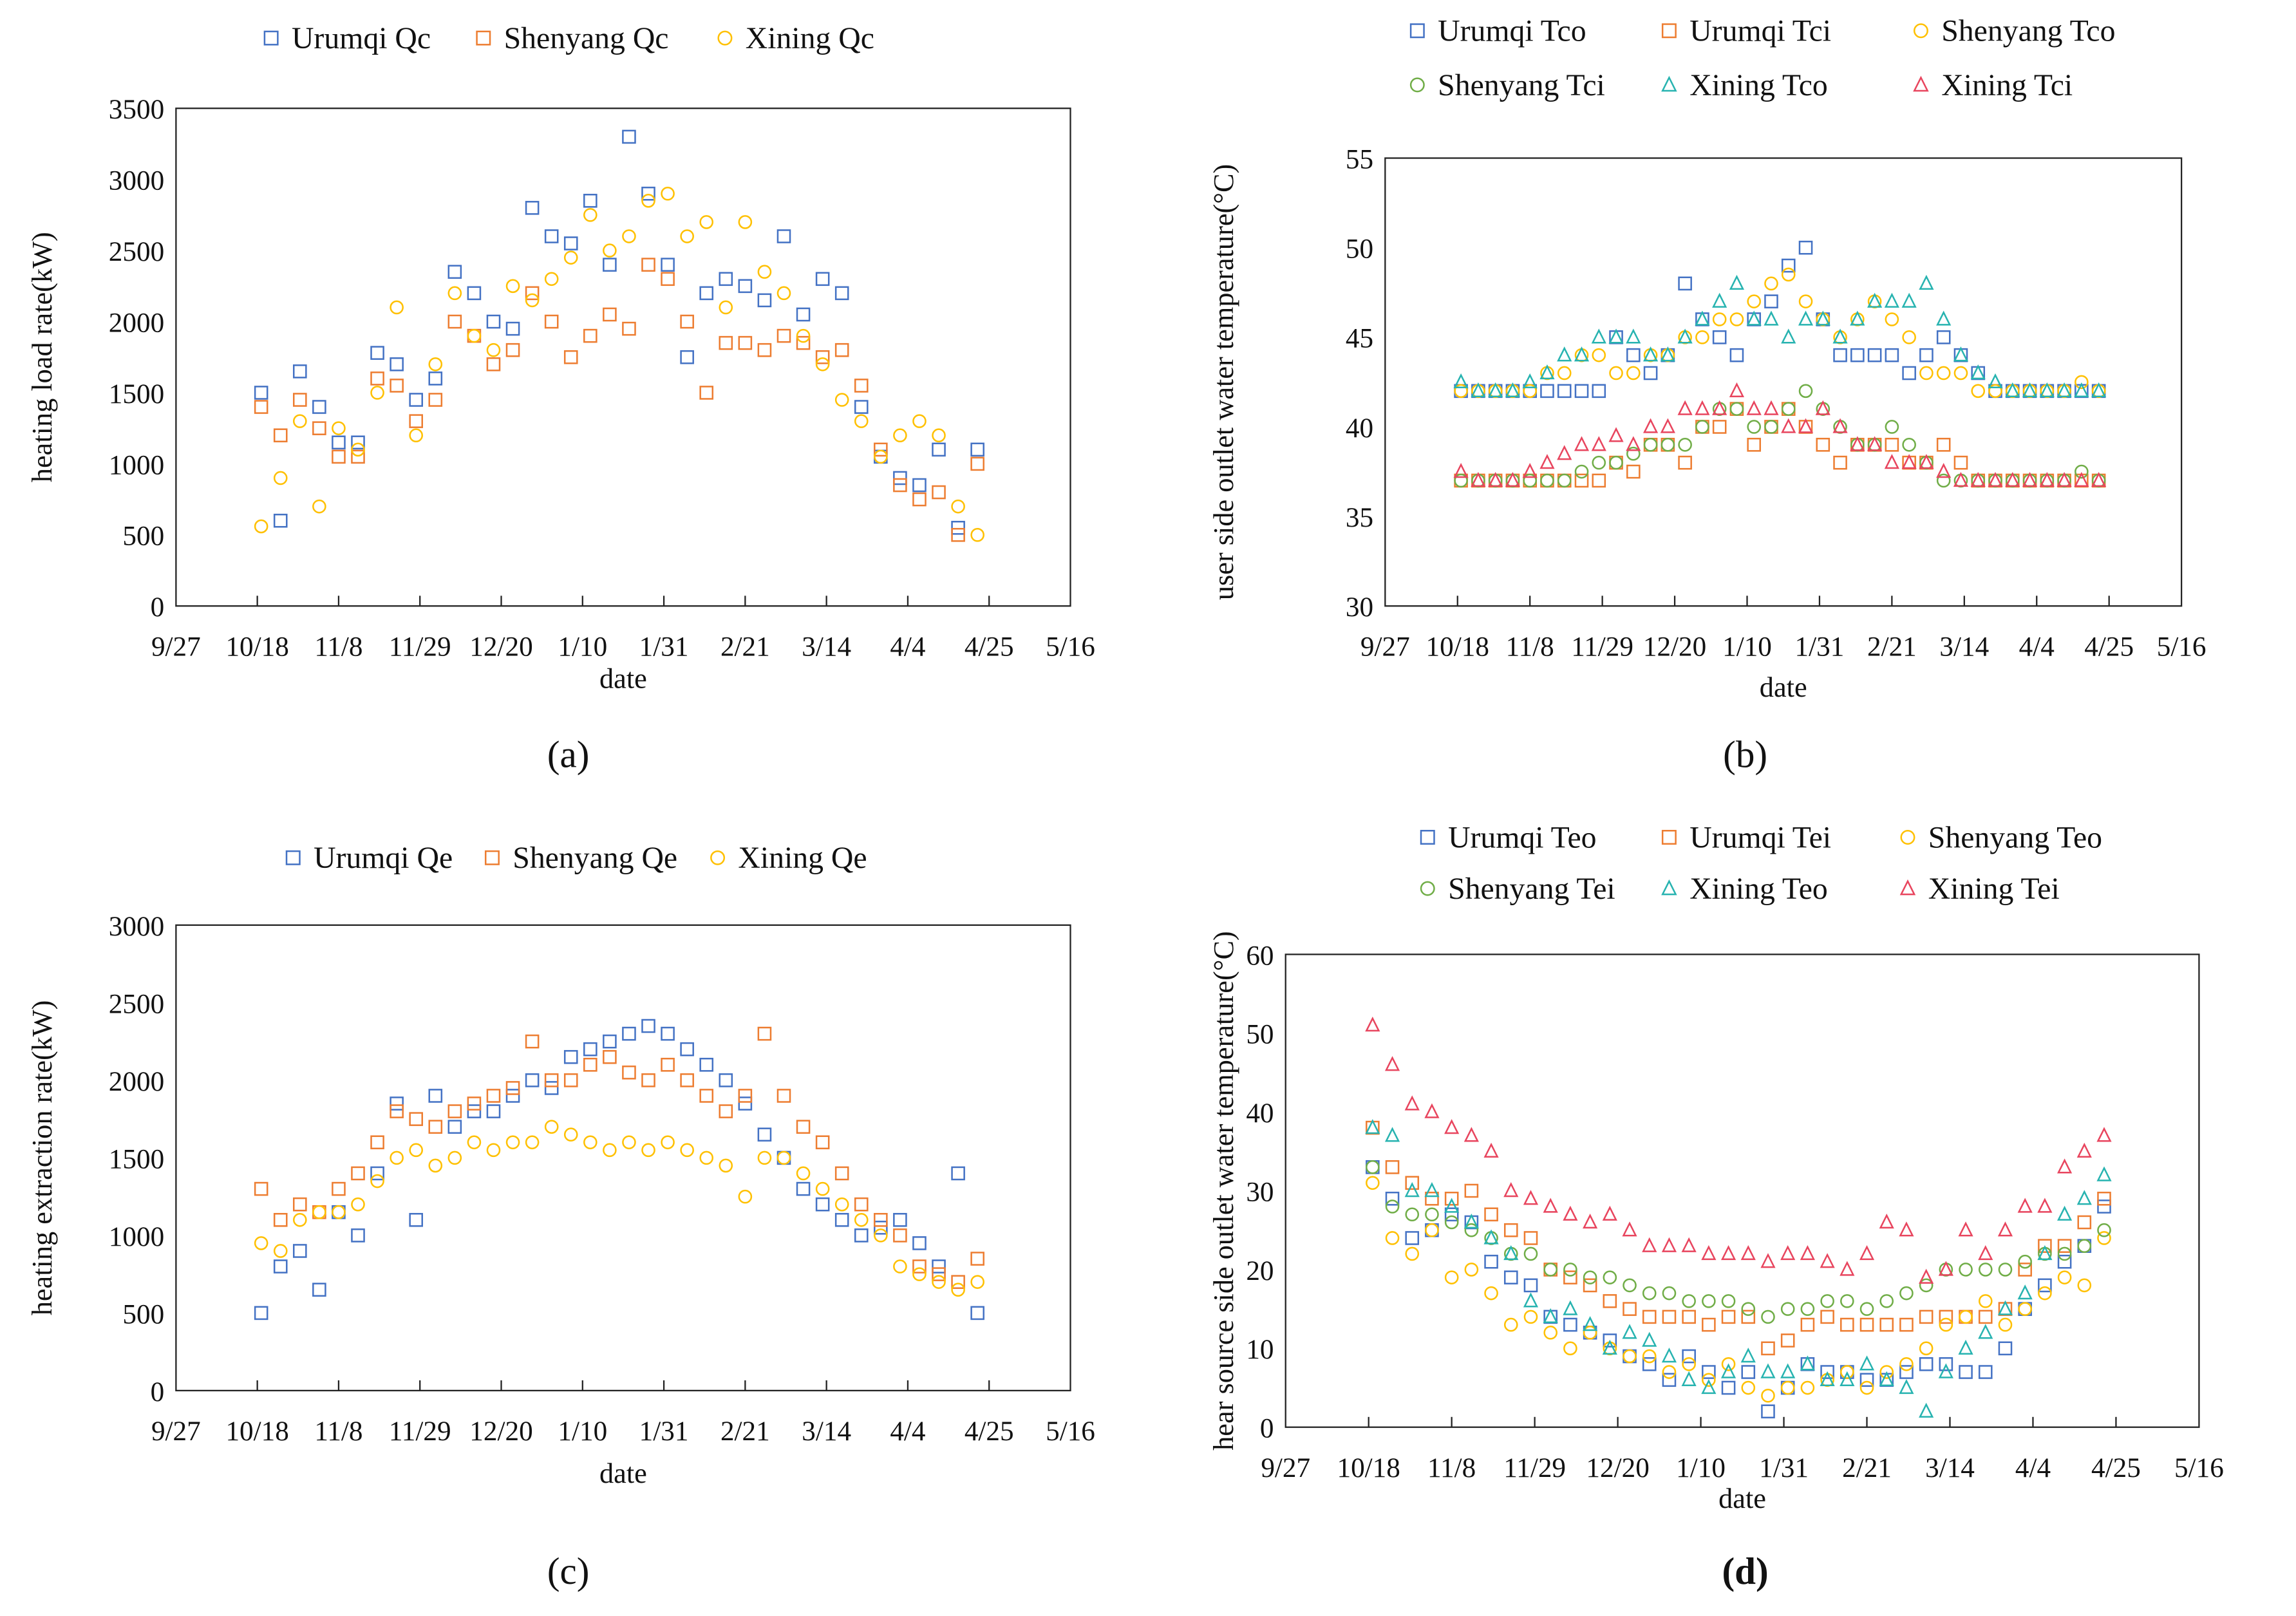 The image size is (2296, 1616). I want to click on legend-item: Urumqi Tei, so click(1746, 837).